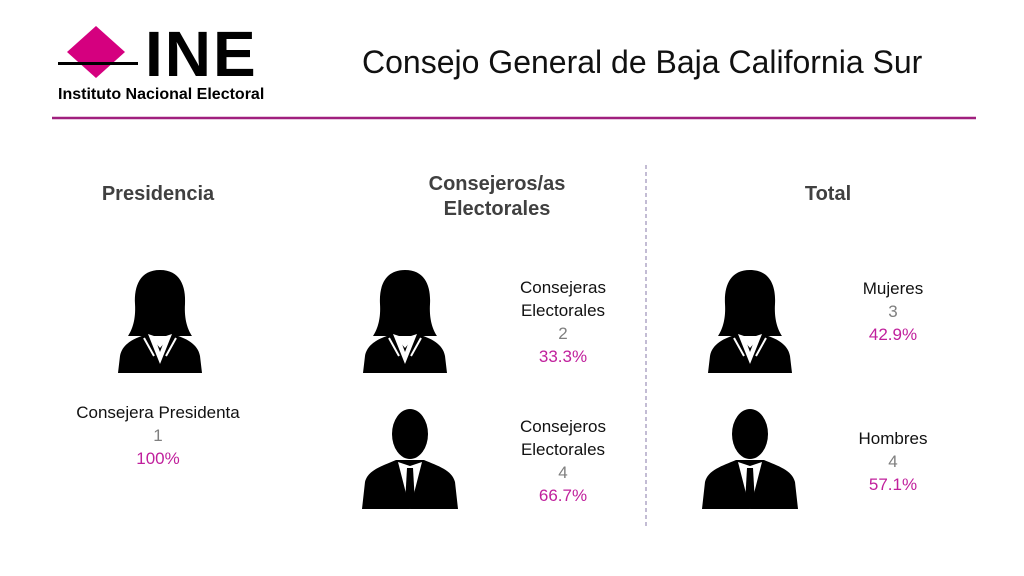 The image size is (1024, 576). I want to click on title: Consejo General de Baja California Sur, so click(642, 62).